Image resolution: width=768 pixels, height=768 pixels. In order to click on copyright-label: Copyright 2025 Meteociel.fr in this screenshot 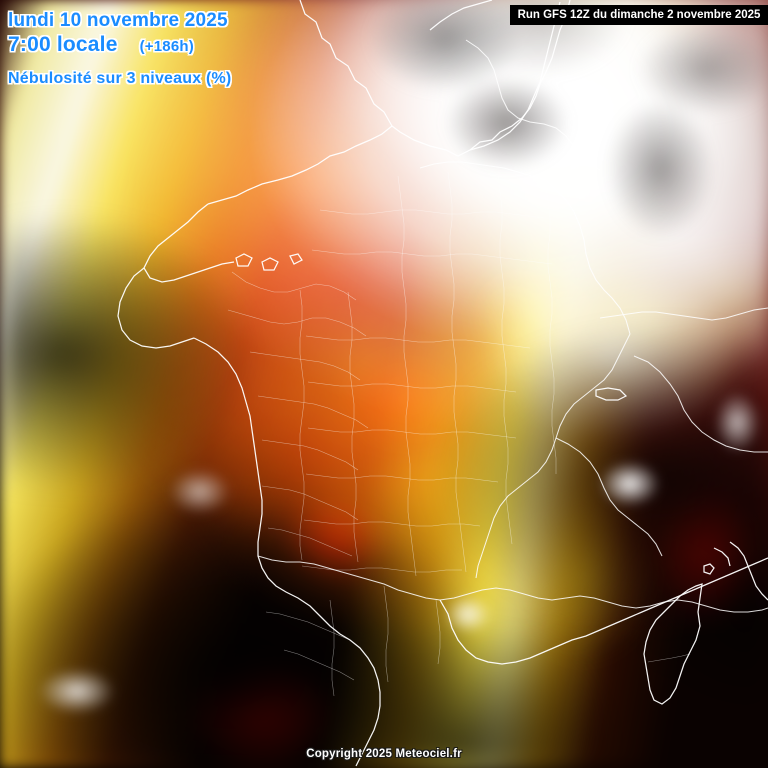, I will do `click(384, 754)`.